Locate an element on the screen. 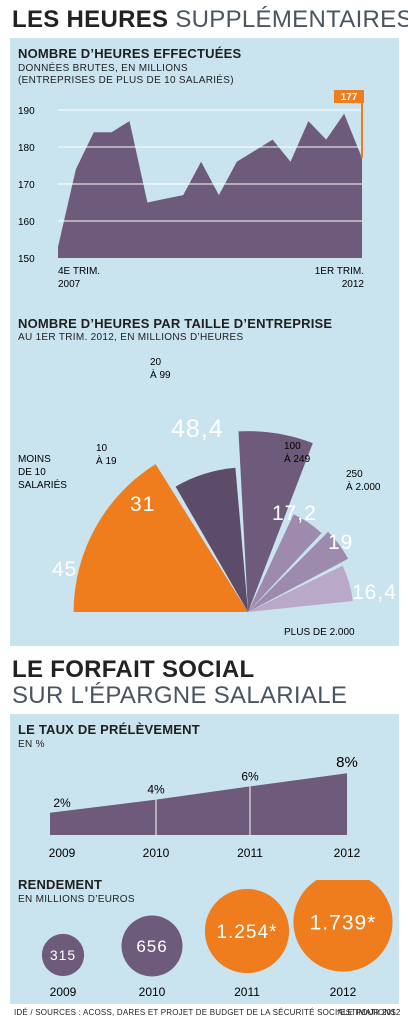 The height and width of the screenshot is (1024, 408). revenue-value: 1.739* is located at coordinates (343, 923).